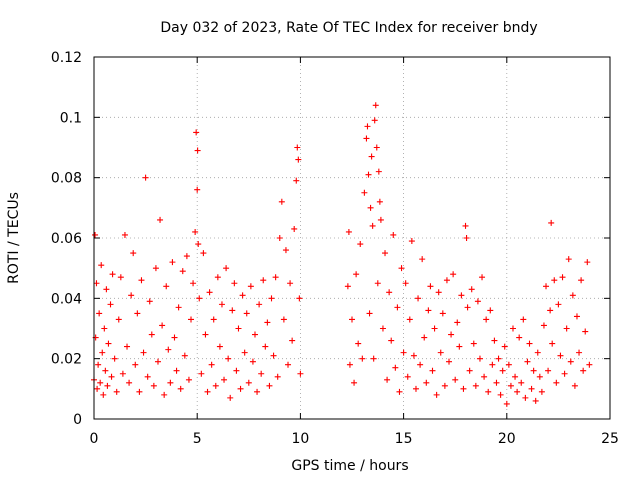 The image size is (640, 480). What do you see at coordinates (66, 299) in the screenshot?
I see `y-tick-label: 0.04` at bounding box center [66, 299].